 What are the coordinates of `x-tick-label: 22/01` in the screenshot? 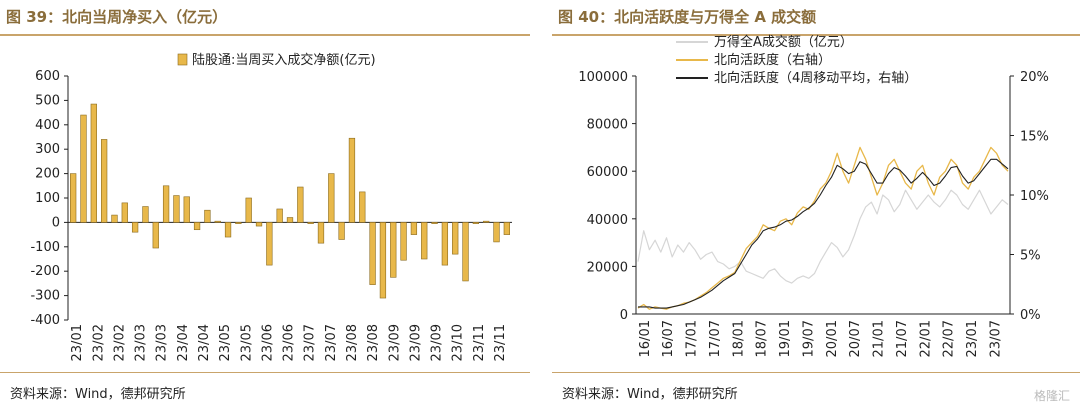 It's located at (925, 338).